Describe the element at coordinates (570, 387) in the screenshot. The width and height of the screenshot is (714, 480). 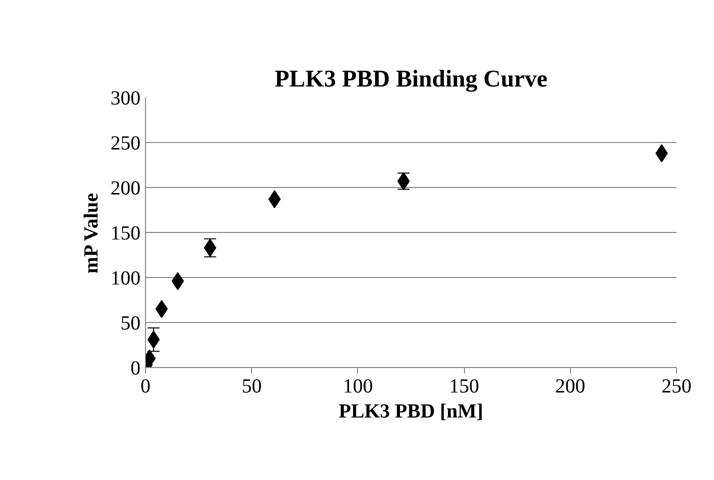
I see `x-tick-label: 200` at that location.